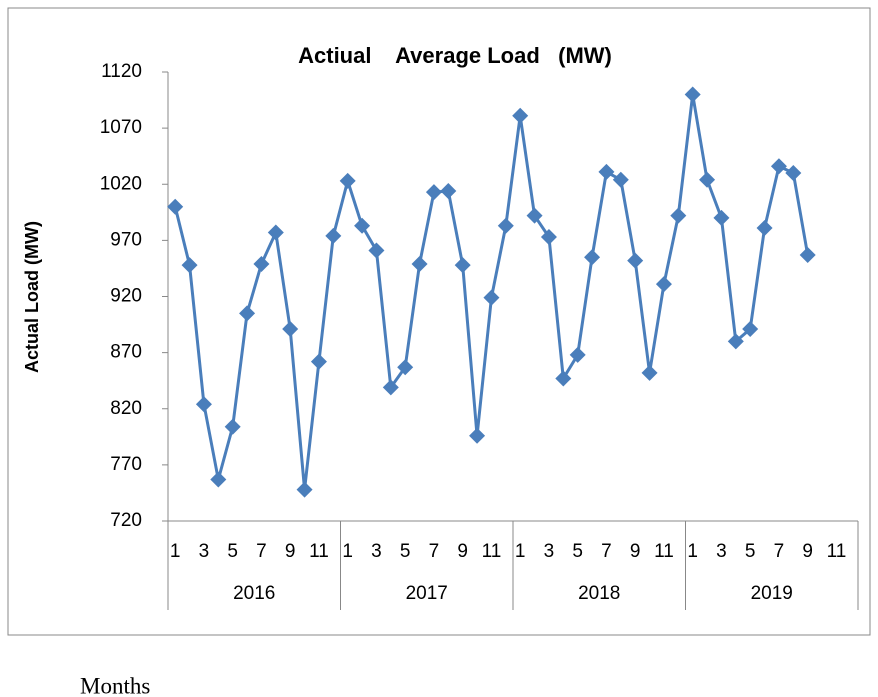 The height and width of the screenshot is (697, 878). Describe the element at coordinates (126, 296) in the screenshot. I see `y-tick-label: 920` at that location.